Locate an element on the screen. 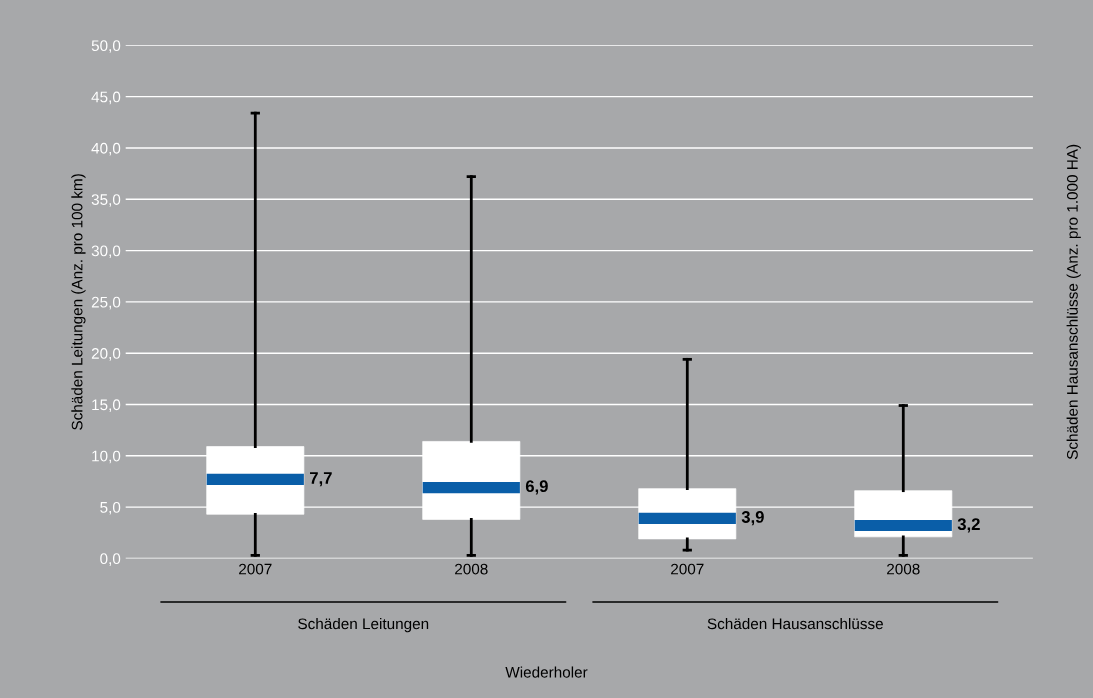 This screenshot has width=1093, height=698. y-tick-label: 15,0 is located at coordinates (106, 405).